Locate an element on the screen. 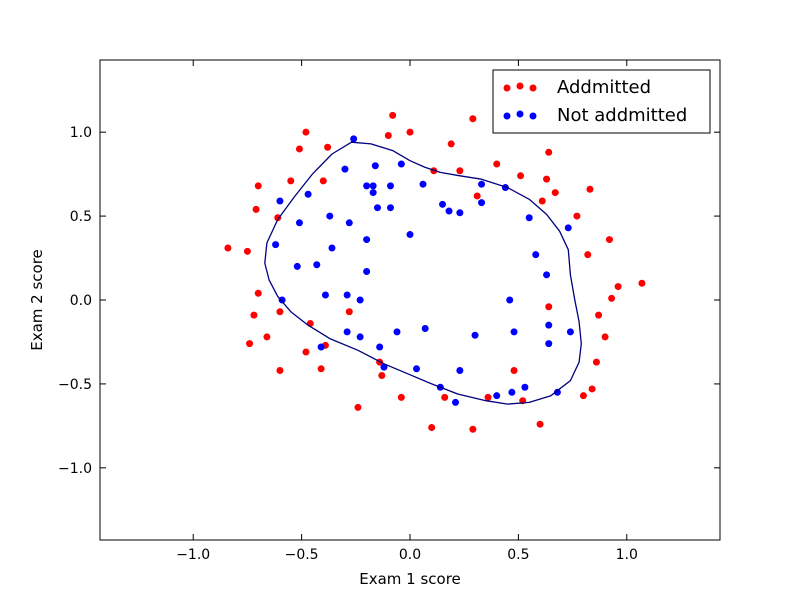 The height and width of the screenshot is (600, 800). legend-box is located at coordinates (601, 101).